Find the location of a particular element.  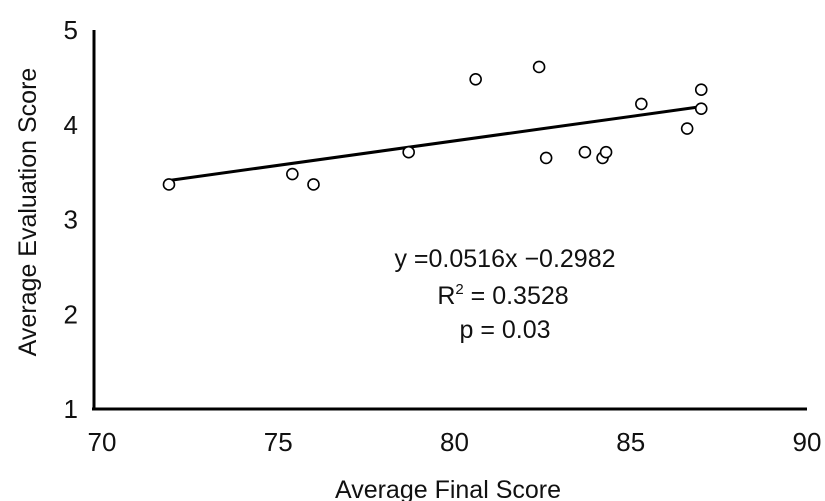

x-tick-label-70: 70 is located at coordinates (102, 442).